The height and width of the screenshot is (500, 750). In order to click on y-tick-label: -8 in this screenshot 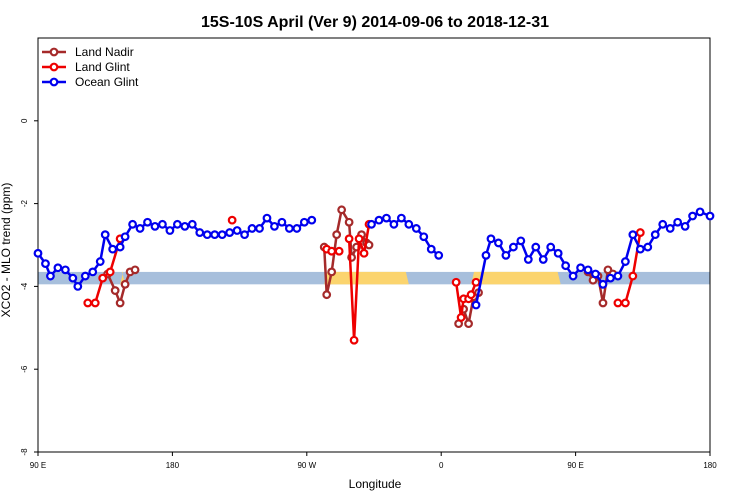, I will do `click(24, 452)`.